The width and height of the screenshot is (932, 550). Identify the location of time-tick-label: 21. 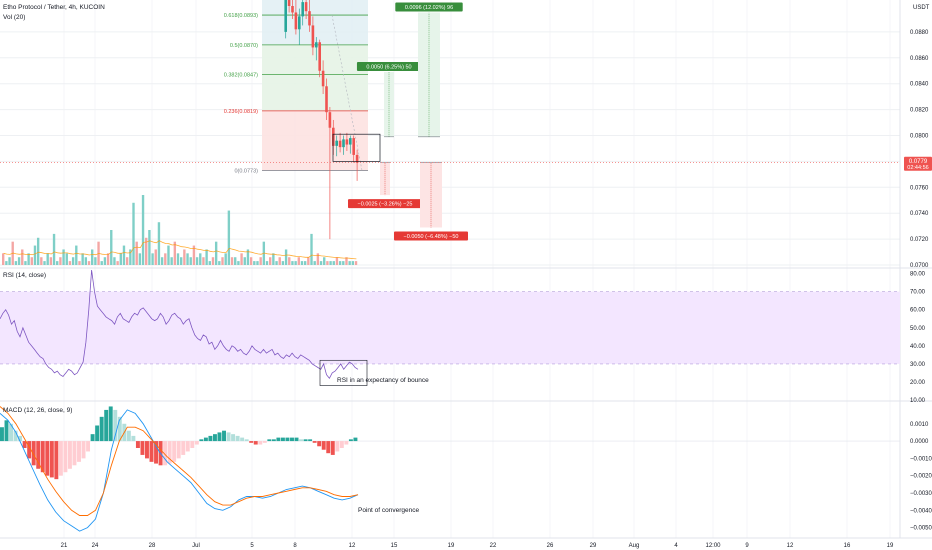
(64, 546).